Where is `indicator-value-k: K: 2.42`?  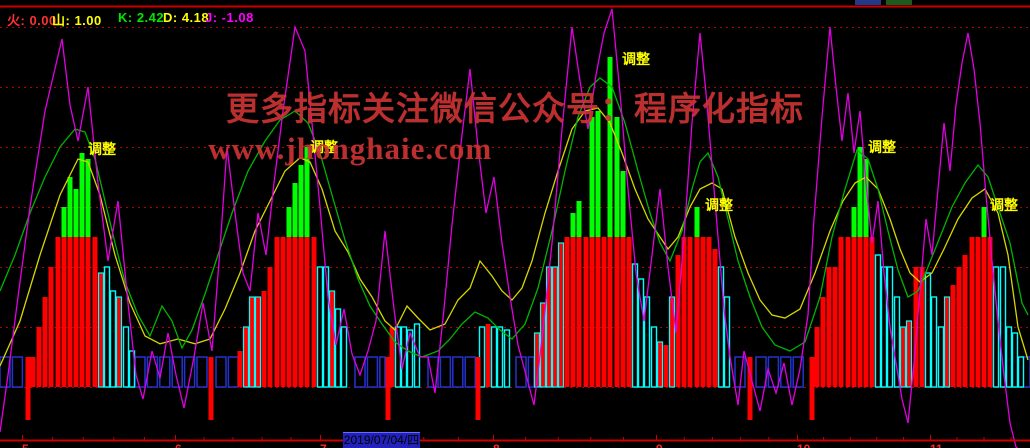
indicator-value-k: K: 2.42 is located at coordinates (141, 17).